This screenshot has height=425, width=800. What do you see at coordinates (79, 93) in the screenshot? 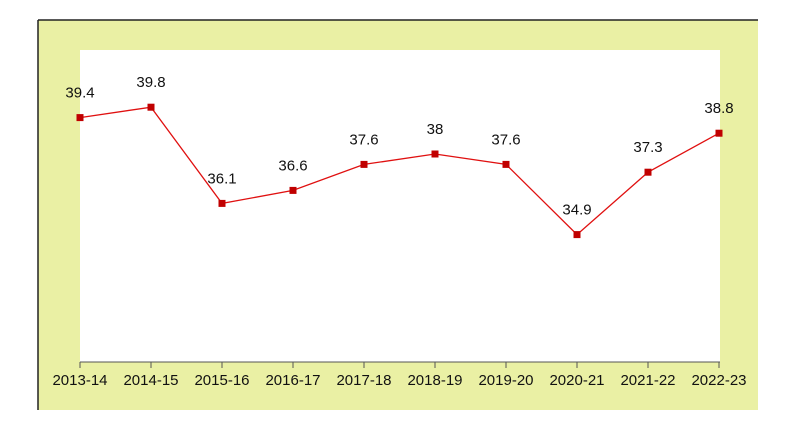
I see `data-label: 39.4` at bounding box center [79, 93].